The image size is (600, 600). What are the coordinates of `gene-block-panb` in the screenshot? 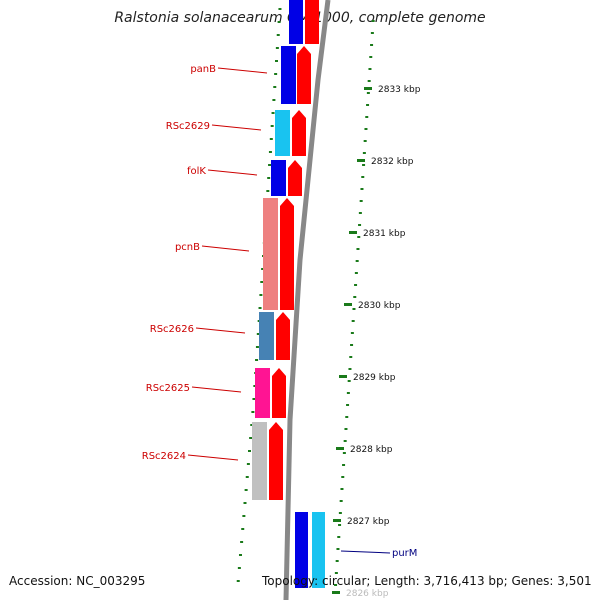 It's located at (288, 75).